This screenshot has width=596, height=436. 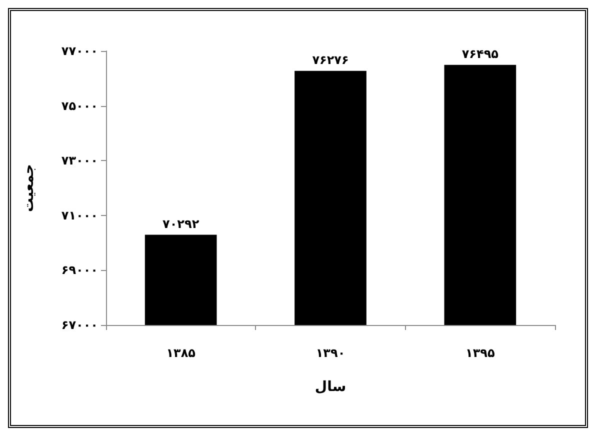 What do you see at coordinates (79, 51) in the screenshot?
I see `y-tick-label: ۷۷۰۰۰` at bounding box center [79, 51].